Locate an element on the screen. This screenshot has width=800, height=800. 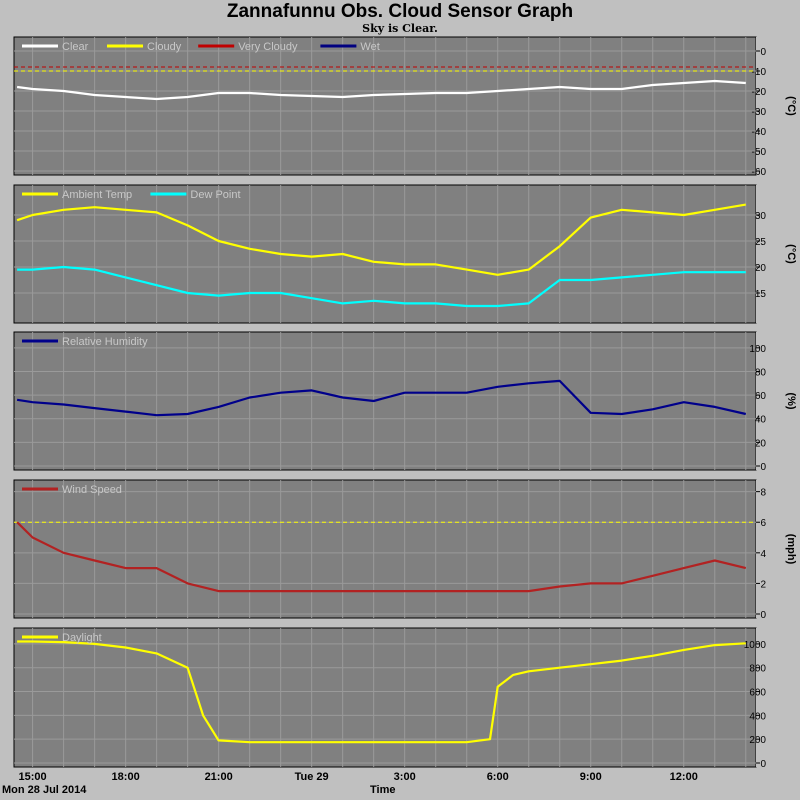
x-tick-label: 12:00 is located at coordinates (684, 777).